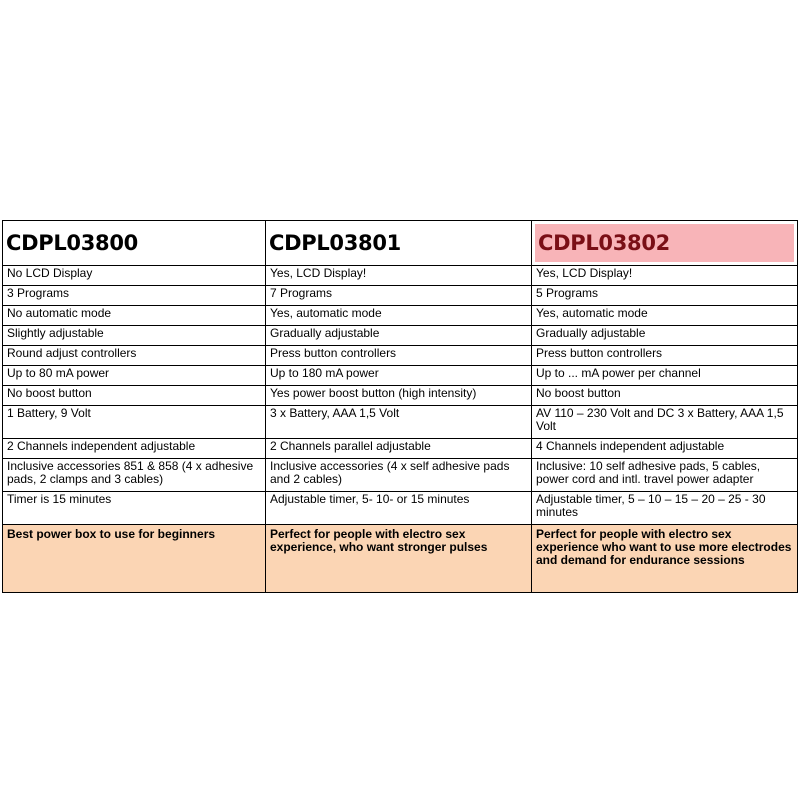 The image size is (800, 800). I want to click on footer-cell: Best power box to use for beginners, so click(134, 558).